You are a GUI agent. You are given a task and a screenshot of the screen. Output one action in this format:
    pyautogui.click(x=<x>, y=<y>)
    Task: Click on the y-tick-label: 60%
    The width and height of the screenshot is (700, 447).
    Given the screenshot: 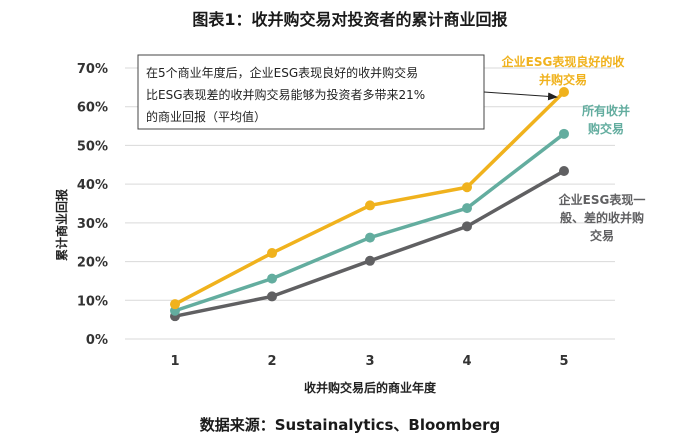 What is the action you would take?
    pyautogui.click(x=92, y=108)
    